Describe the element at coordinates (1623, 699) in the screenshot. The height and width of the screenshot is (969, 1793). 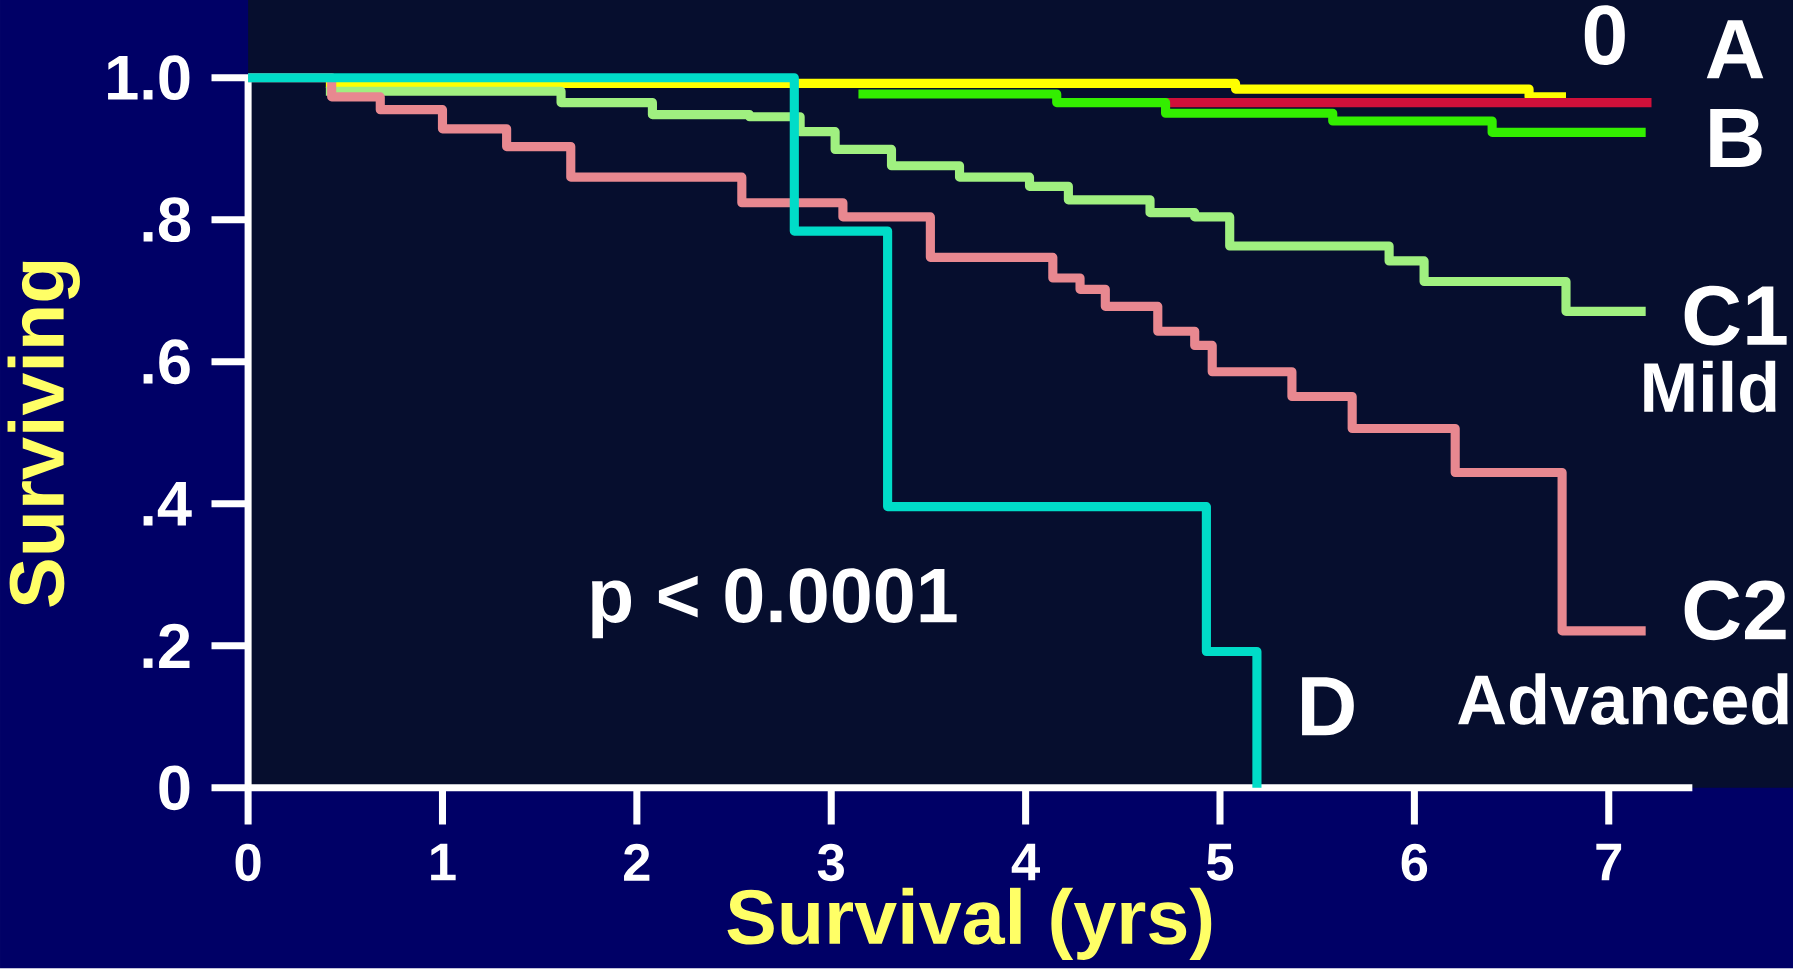
I see `annotation: Advanced` at that location.